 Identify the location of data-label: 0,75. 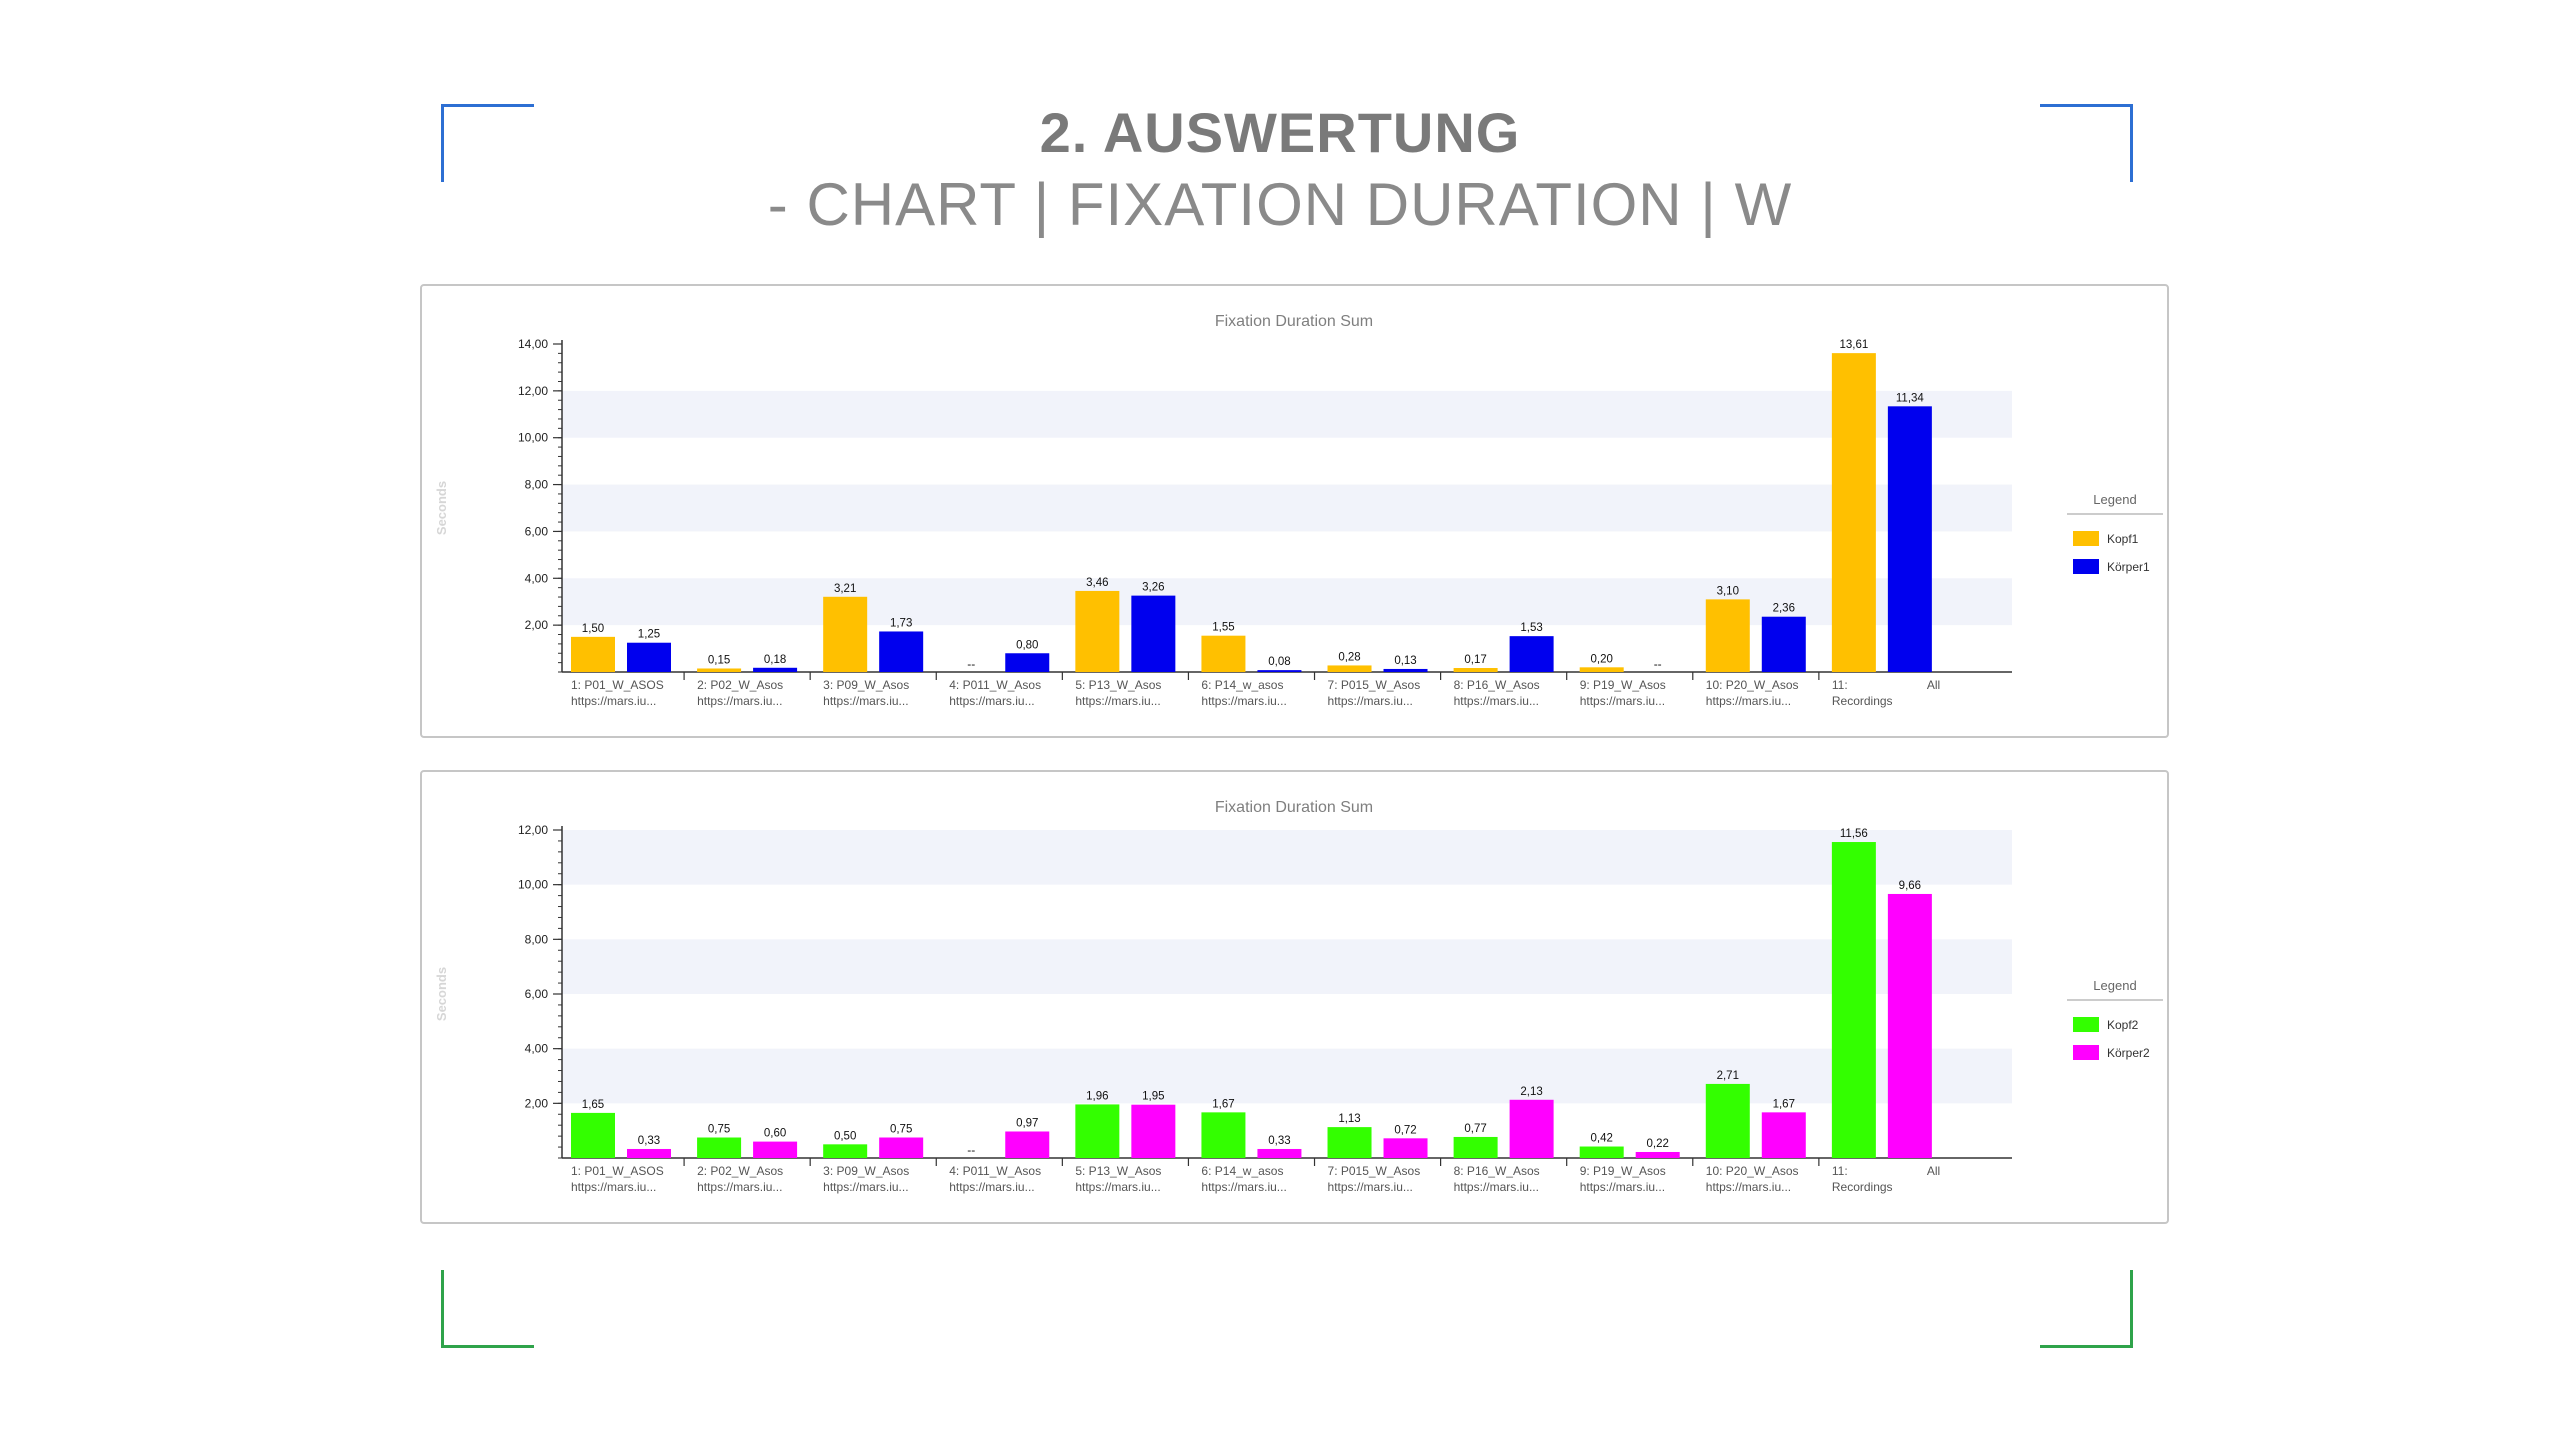
(901, 1130).